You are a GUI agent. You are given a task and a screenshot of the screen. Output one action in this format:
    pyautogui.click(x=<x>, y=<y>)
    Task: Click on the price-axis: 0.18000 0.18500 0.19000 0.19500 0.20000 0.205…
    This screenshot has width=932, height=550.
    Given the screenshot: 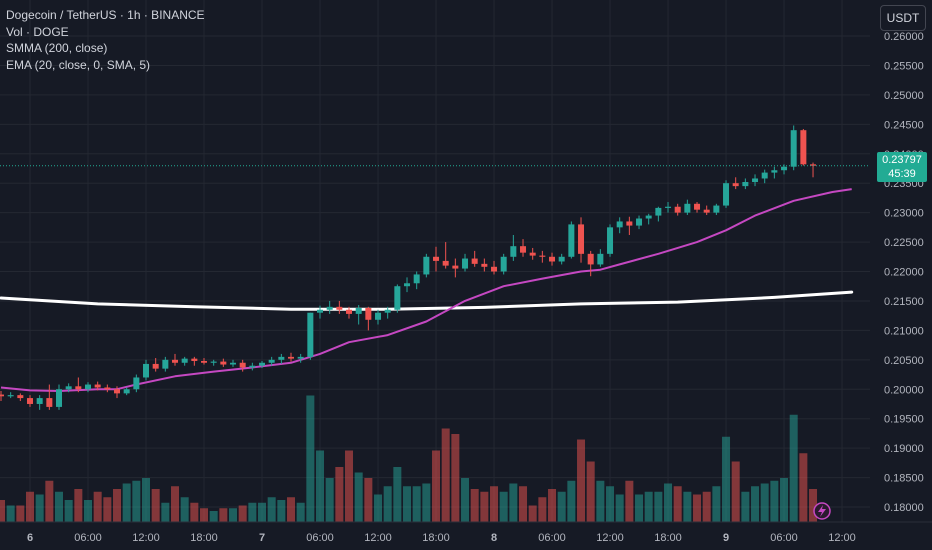 What is the action you would take?
    pyautogui.click(x=901, y=275)
    